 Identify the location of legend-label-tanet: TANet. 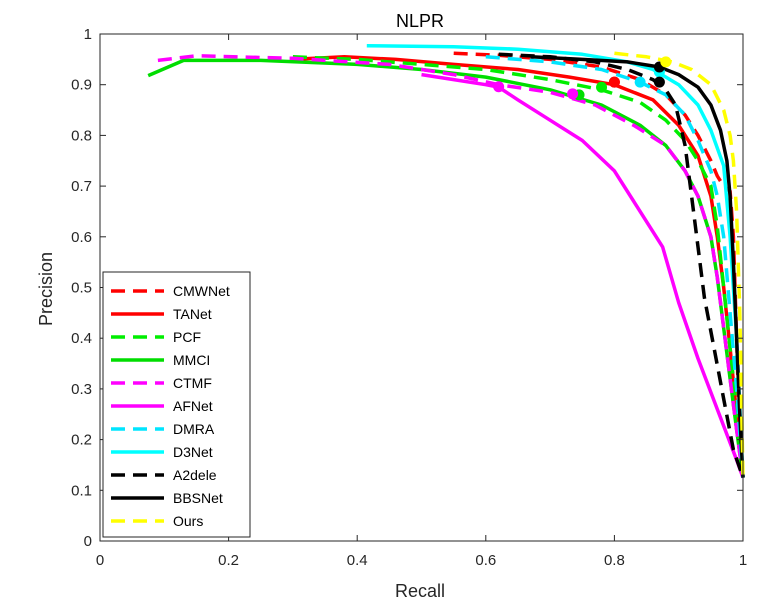
(192, 314).